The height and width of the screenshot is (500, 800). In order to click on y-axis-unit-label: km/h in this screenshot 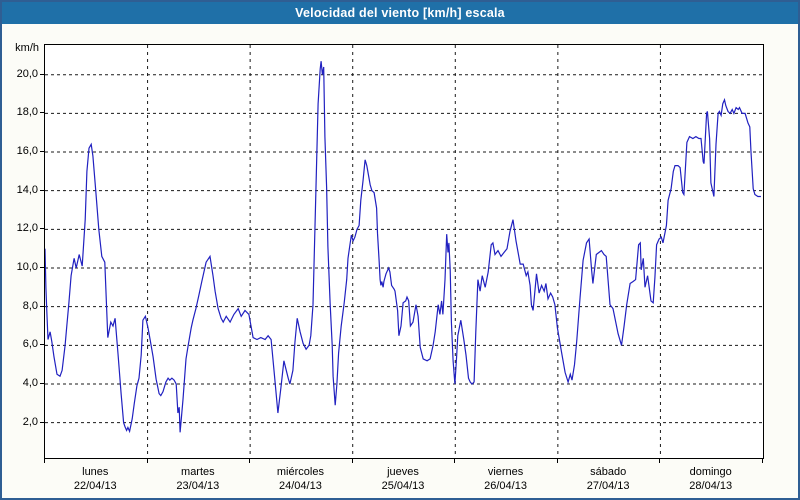, I will do `click(27, 48)`.